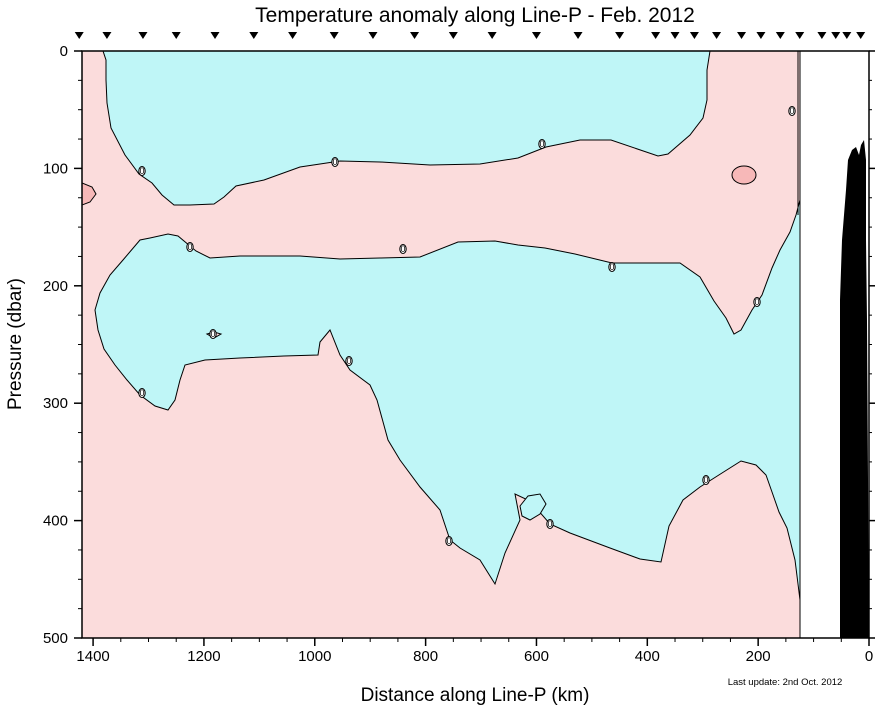  What do you see at coordinates (536, 656) in the screenshot?
I see `x-tick-label: 600` at bounding box center [536, 656].